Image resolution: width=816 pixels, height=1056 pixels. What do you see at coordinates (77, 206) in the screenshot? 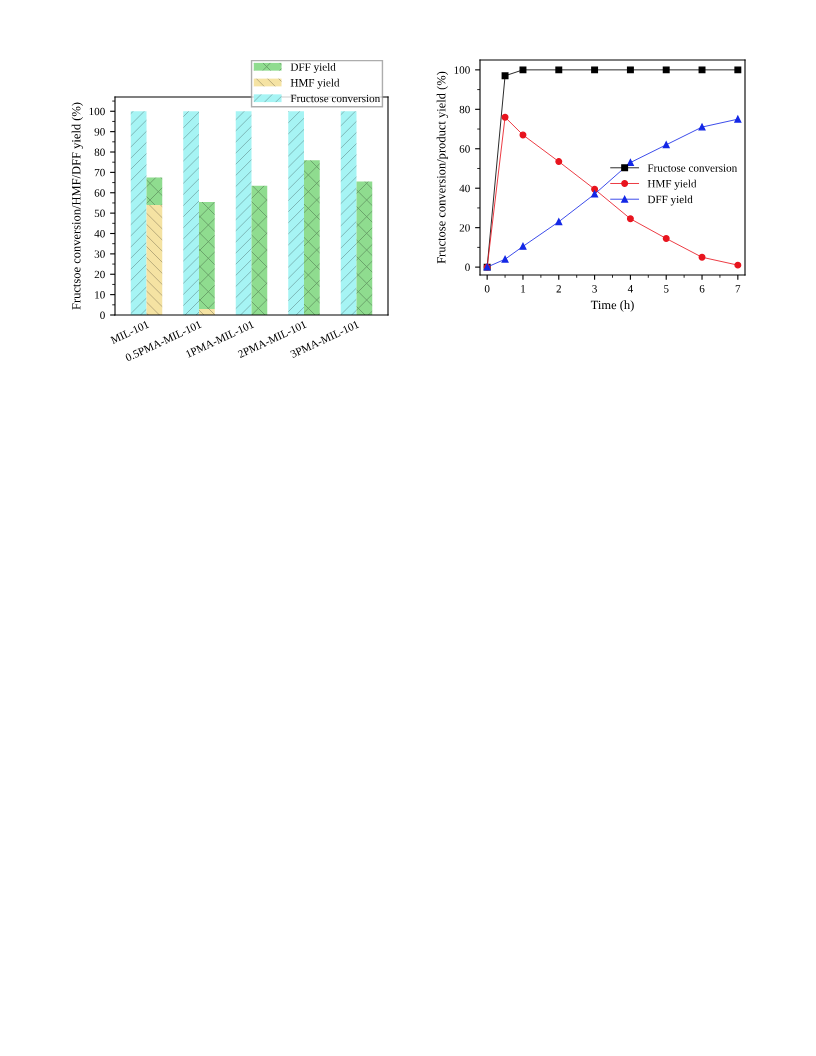
I see `y-axis-title: Fructsoe conversion/HMF/DFF yield (%)` at bounding box center [77, 206].